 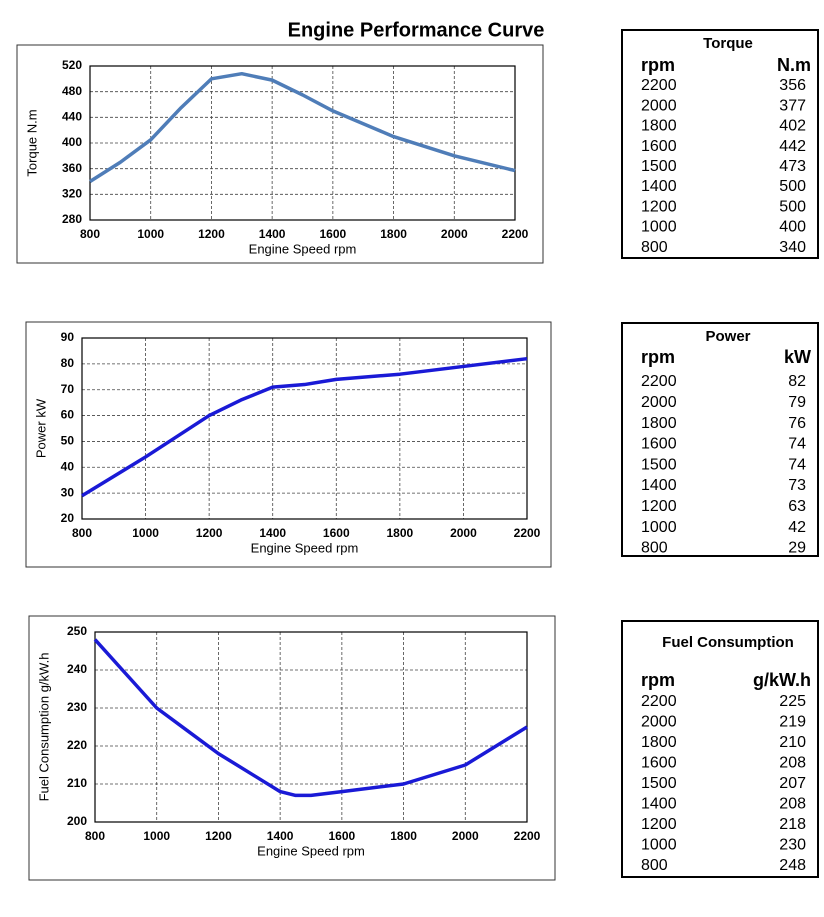 I want to click on table-cell: 1000, so click(x=659, y=845).